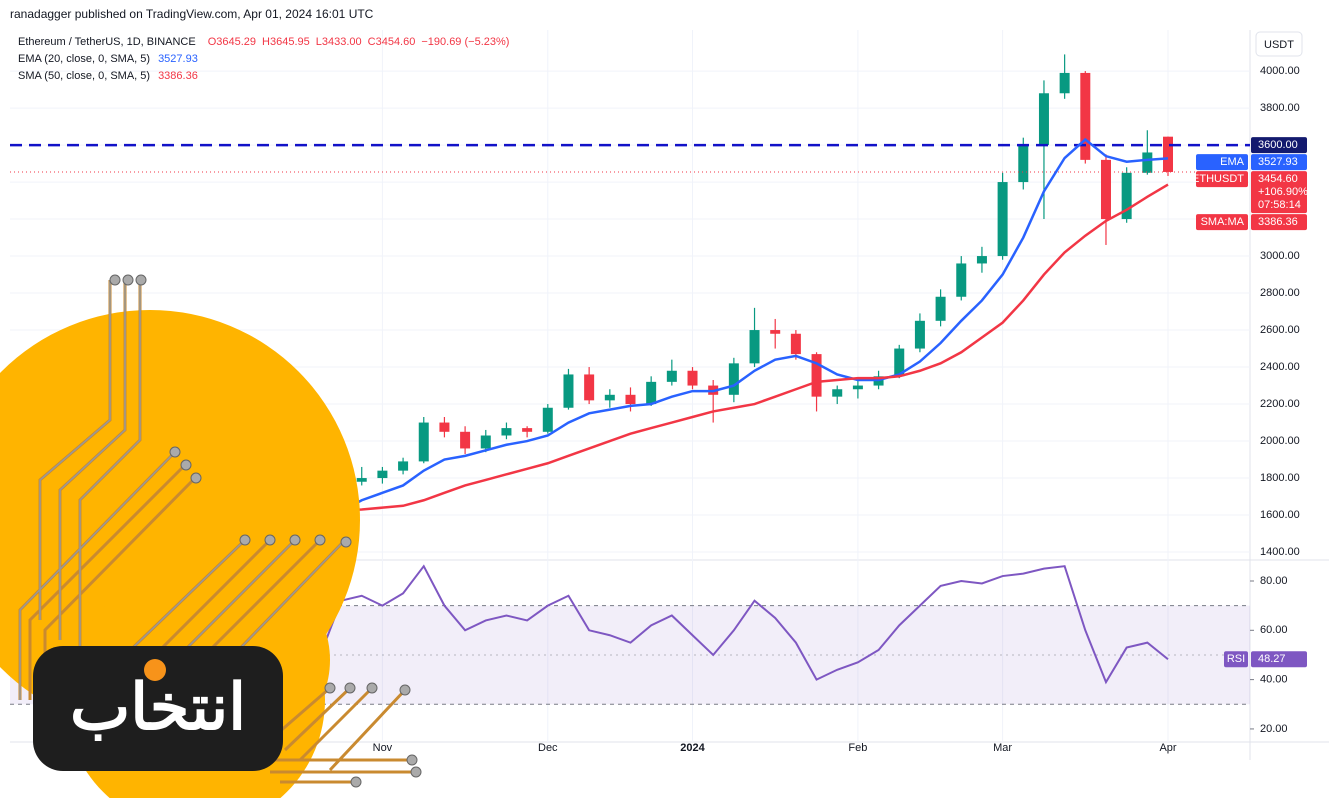 The width and height of the screenshot is (1329, 798). I want to click on watermark: انتخاب, so click(158, 707).